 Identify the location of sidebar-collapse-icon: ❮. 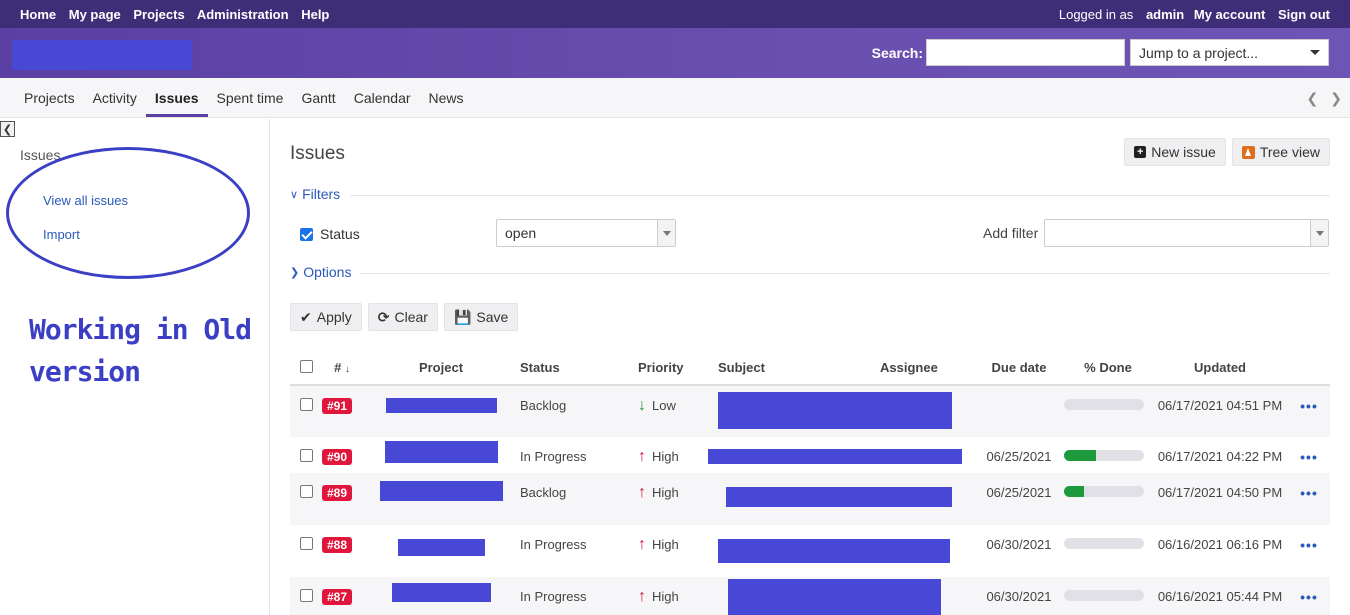
(7, 129).